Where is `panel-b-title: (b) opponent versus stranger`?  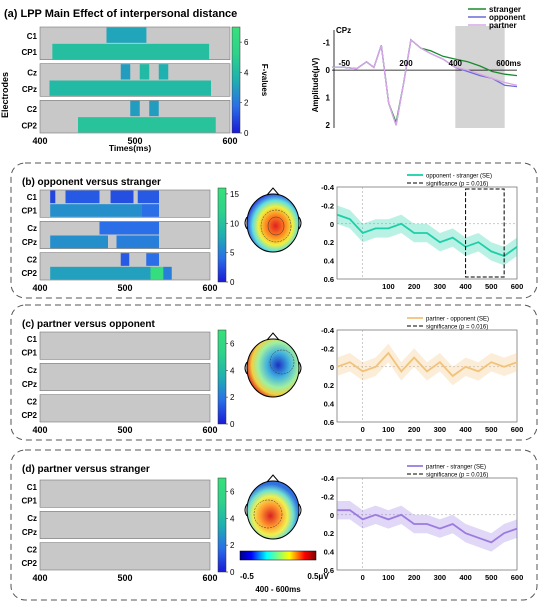 panel-b-title: (b) opponent versus stranger is located at coordinates (91, 182).